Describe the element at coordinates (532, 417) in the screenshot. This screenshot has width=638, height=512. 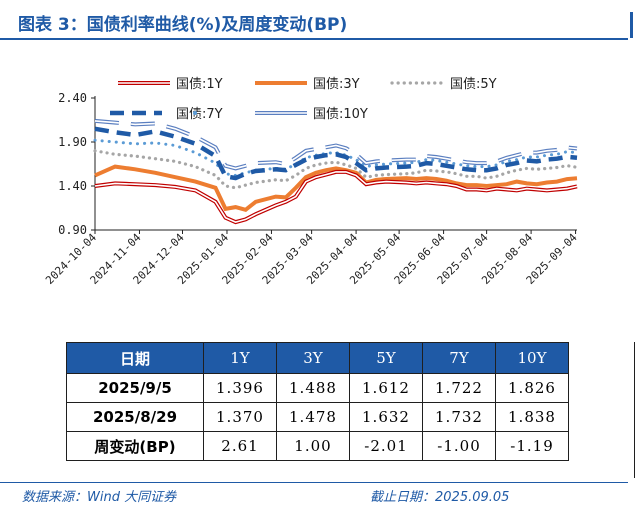
I see `cell-10y: 1.838` at that location.